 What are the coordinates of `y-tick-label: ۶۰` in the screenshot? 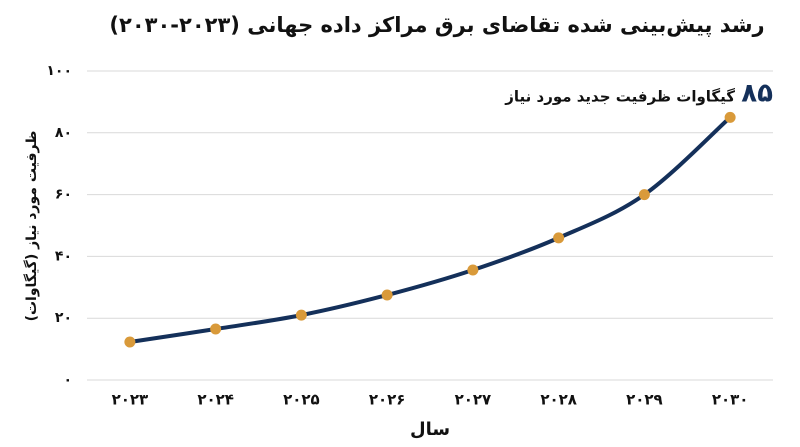 It's located at (63, 195).